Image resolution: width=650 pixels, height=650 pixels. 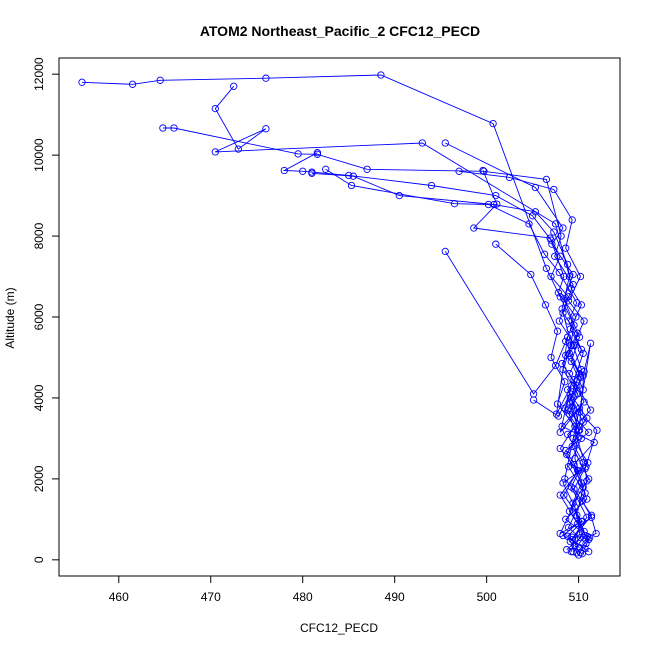 What do you see at coordinates (39, 397) in the screenshot?
I see `y-tick-label: 4000` at bounding box center [39, 397].